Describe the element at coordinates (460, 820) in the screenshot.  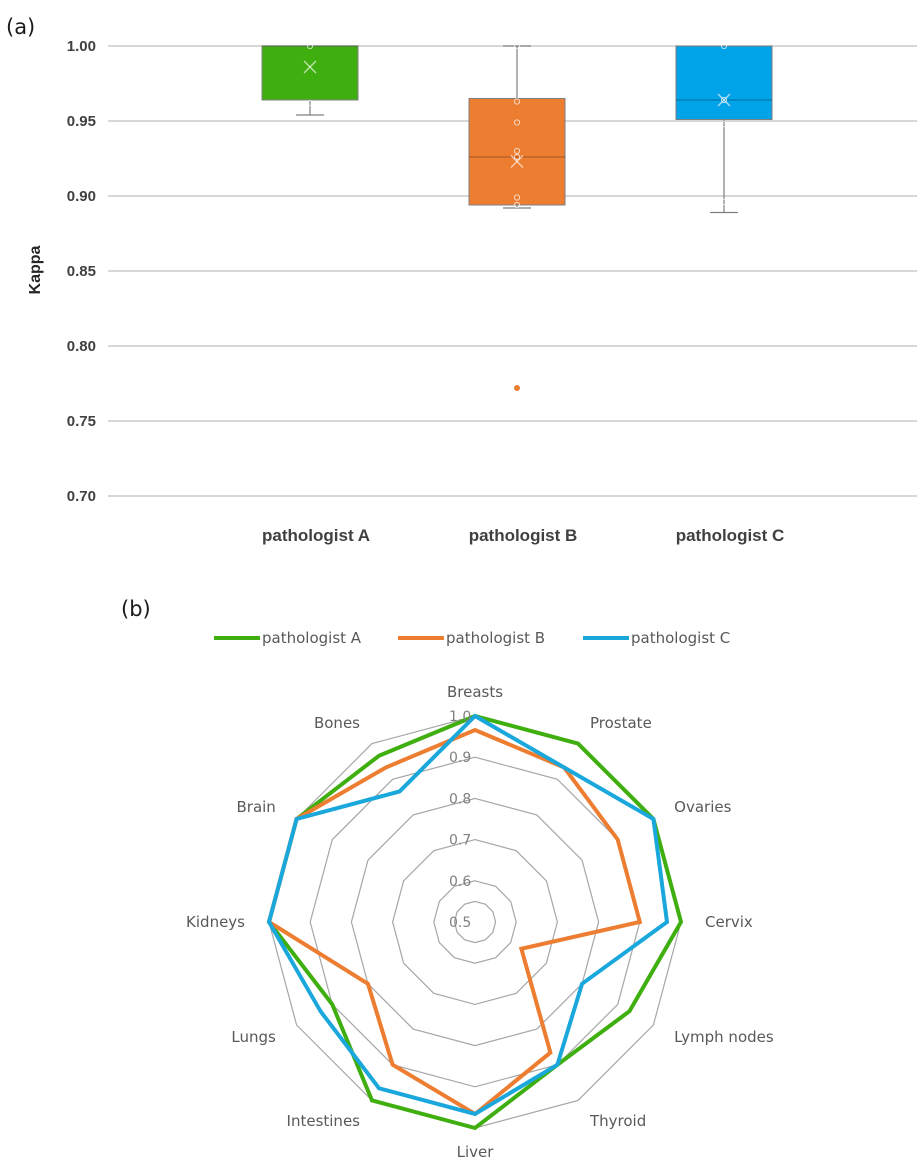
I see `radar-r-tick-labels: 0.5 0.6 0.7 0.8 0.9 1.0` at that location.